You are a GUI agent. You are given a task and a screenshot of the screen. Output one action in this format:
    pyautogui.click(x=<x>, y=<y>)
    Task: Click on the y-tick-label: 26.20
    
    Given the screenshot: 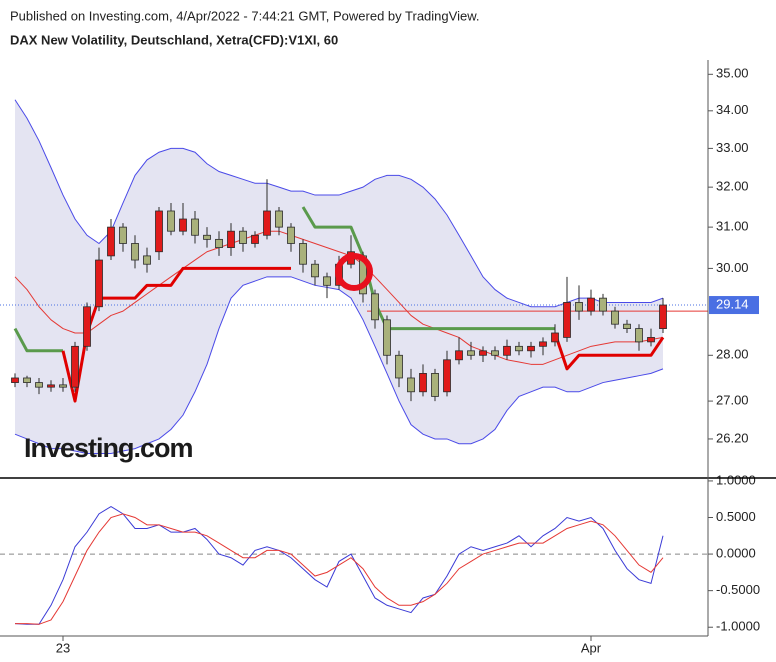 What is the action you would take?
    pyautogui.click(x=732, y=437)
    